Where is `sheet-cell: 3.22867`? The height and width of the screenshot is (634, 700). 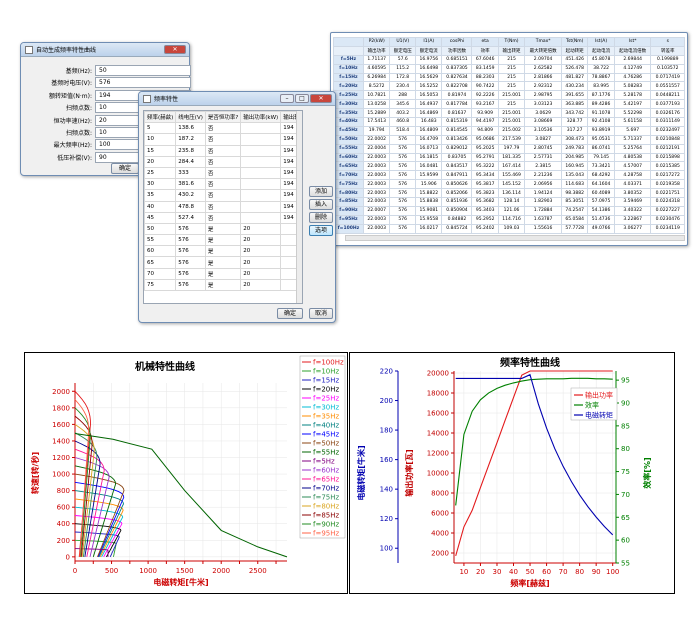
sheet-cell: 3.22867 is located at coordinates (632, 219).